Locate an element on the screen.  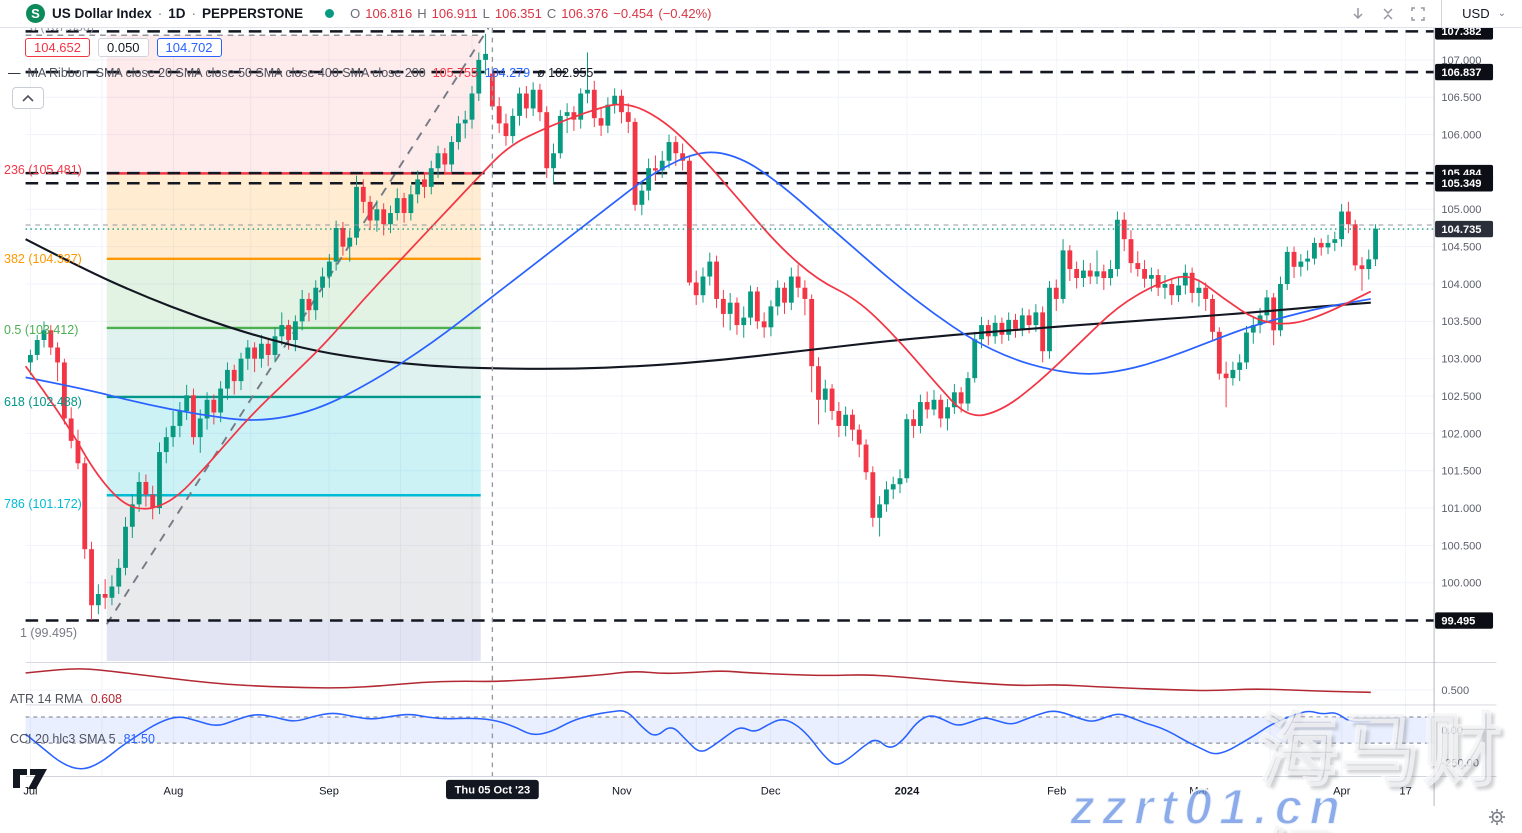
fullscreen-button is located at coordinates (1418, 14).